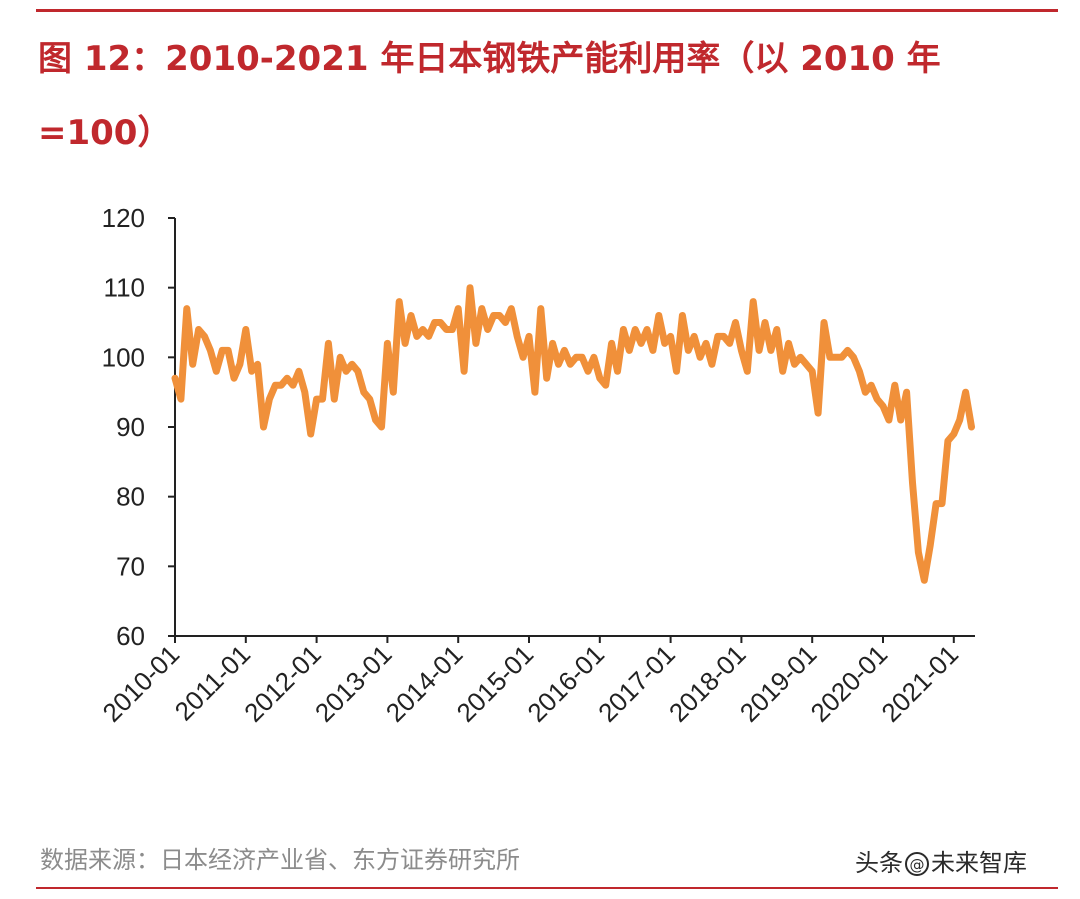  I want to click on x-tick-label: 2020-01, so click(849, 683).